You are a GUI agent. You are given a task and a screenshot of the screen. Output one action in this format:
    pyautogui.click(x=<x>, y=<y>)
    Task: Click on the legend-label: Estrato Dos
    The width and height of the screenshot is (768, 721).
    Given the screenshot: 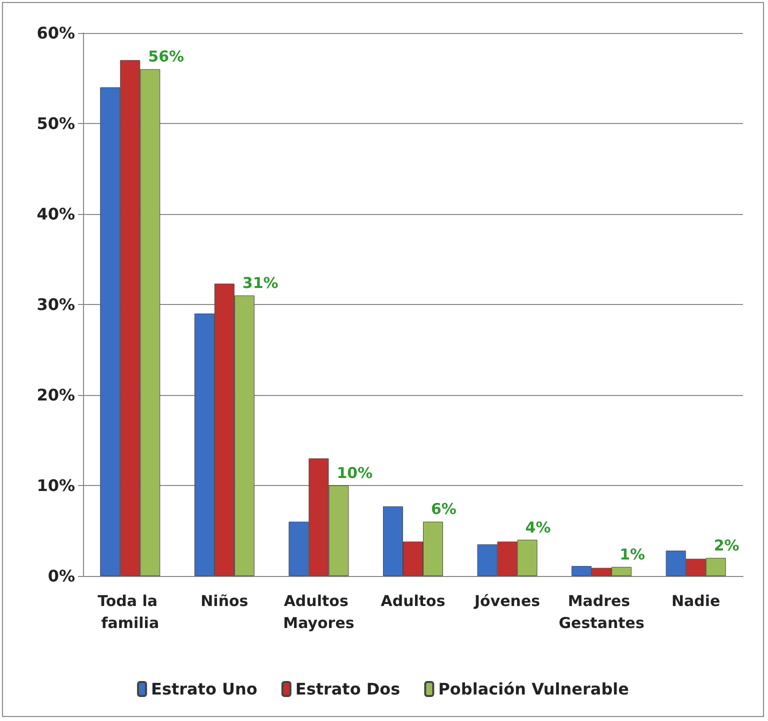 What is the action you would take?
    pyautogui.click(x=347, y=689)
    